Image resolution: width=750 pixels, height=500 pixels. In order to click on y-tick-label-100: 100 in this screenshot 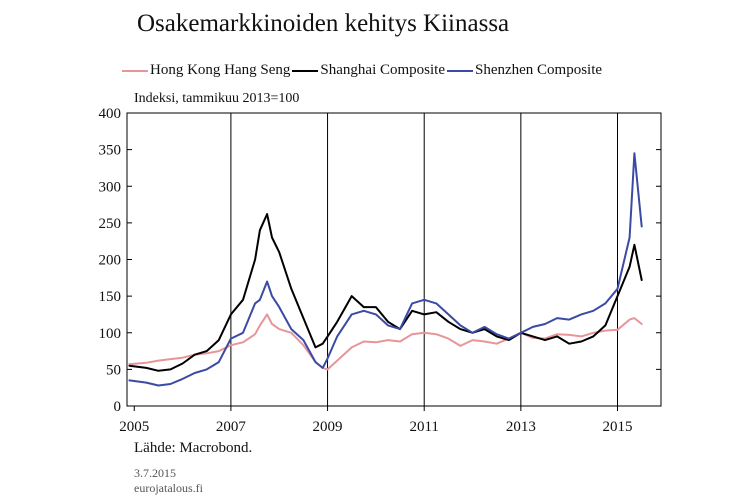, I will do `click(110, 334)`.